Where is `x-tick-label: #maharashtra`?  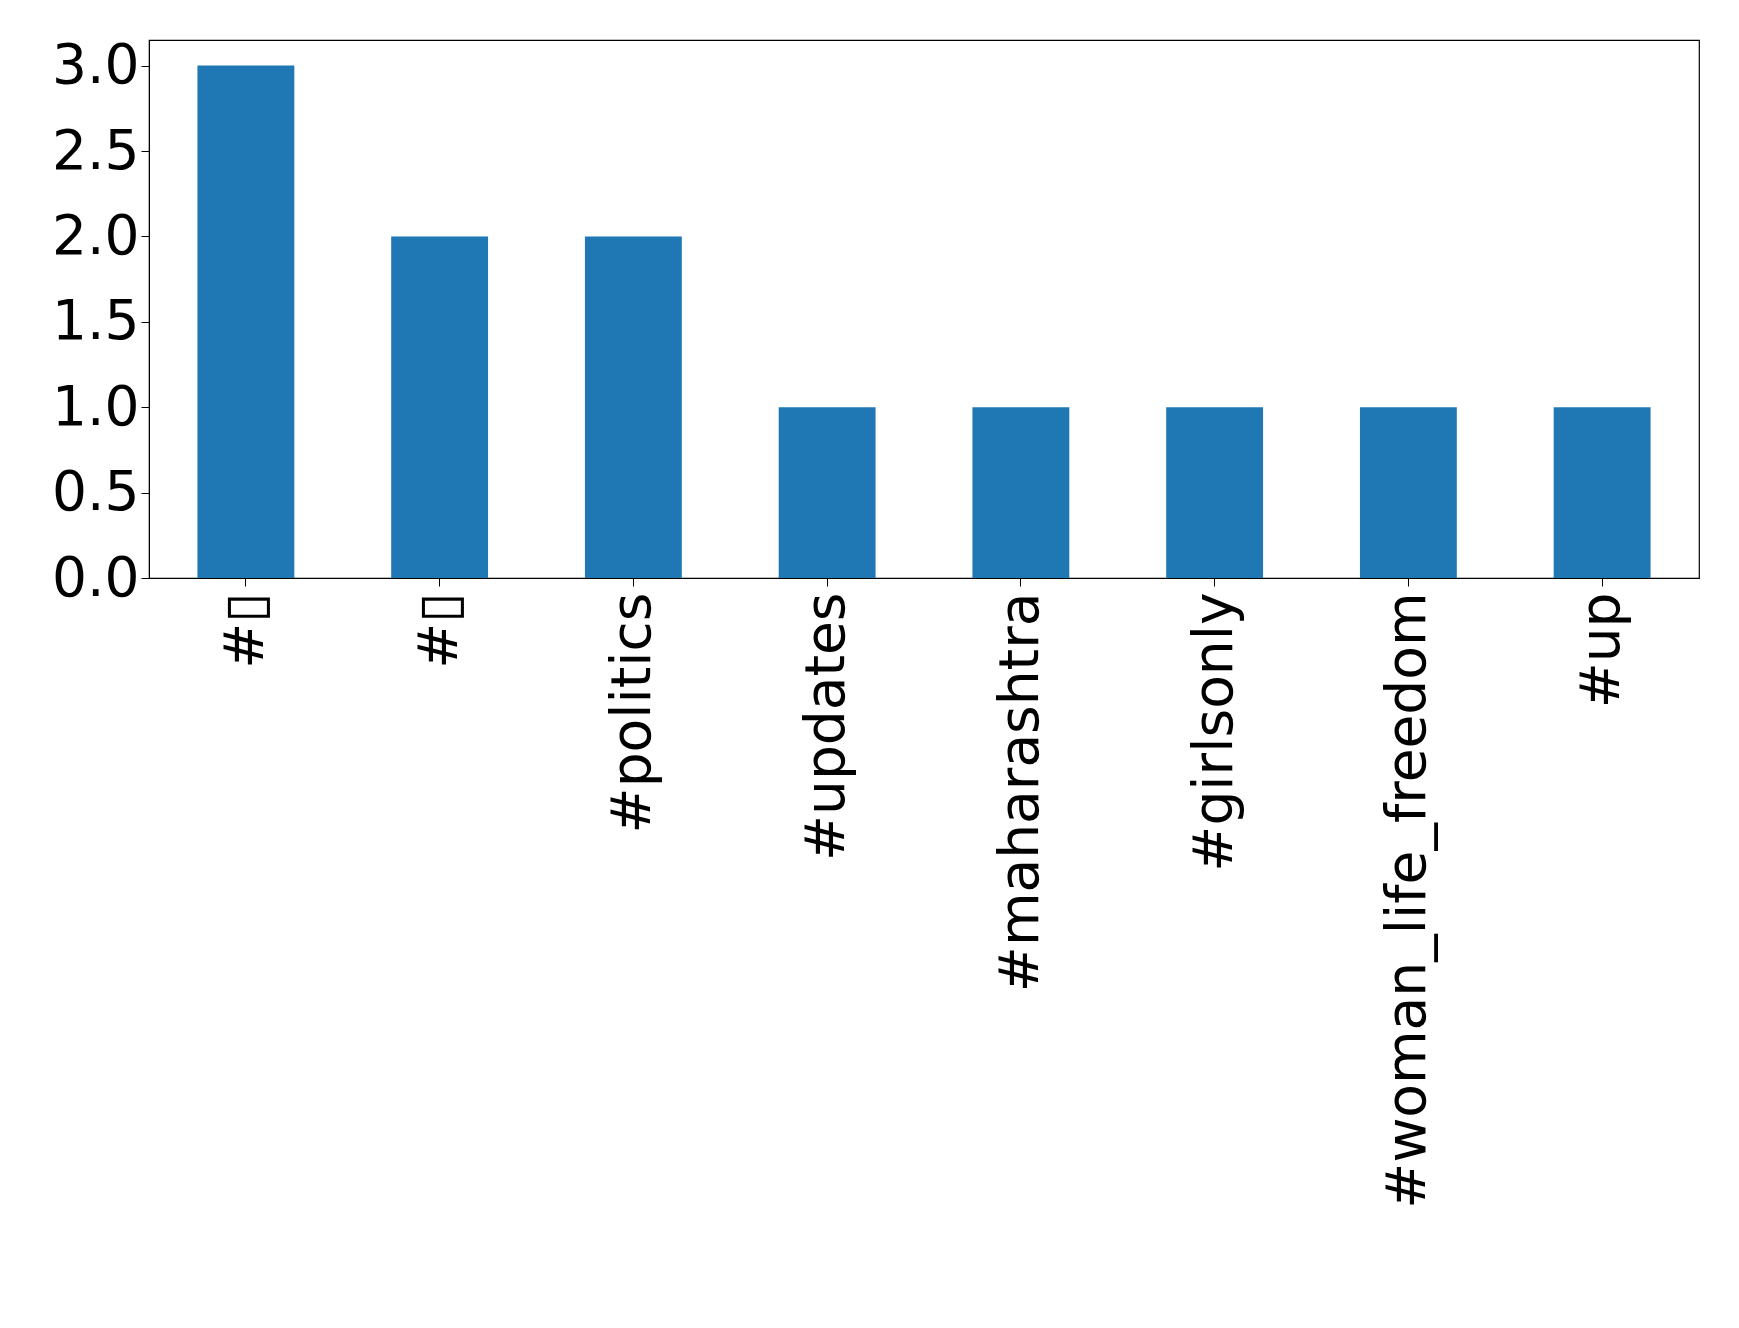 x-tick-label: #maharashtra is located at coordinates (1018, 792).